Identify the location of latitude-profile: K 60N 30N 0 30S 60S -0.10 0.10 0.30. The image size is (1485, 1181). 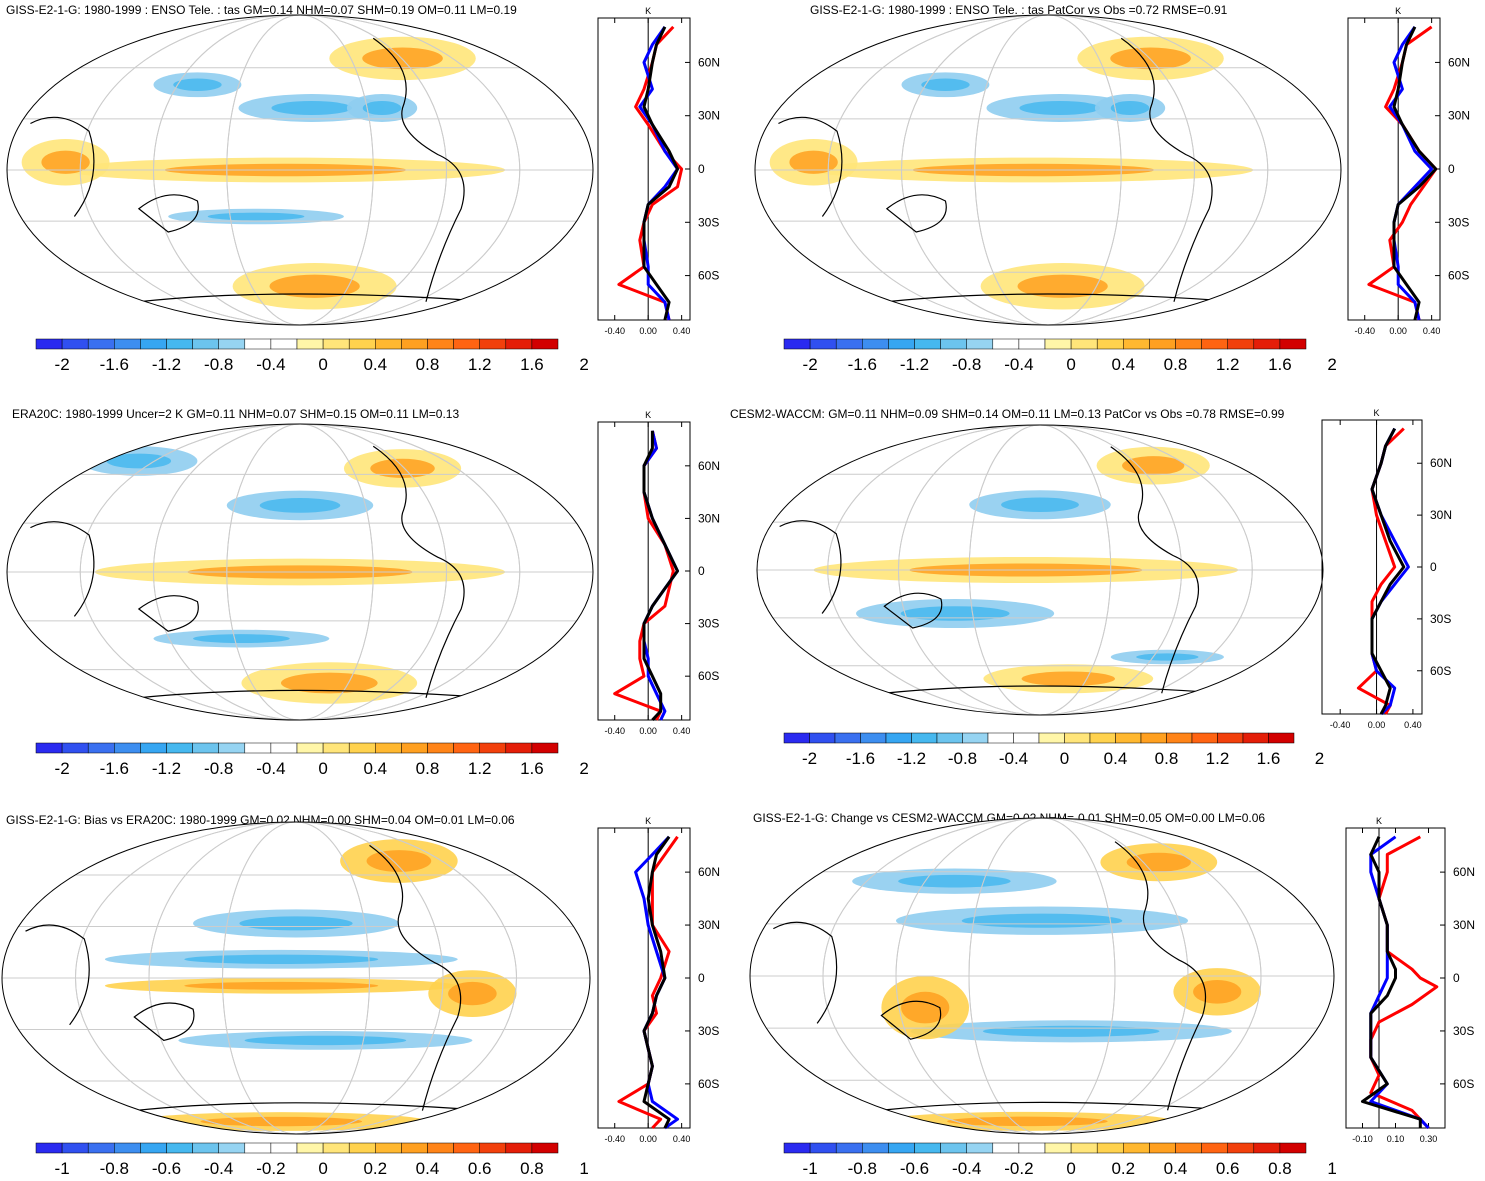
(1410, 980).